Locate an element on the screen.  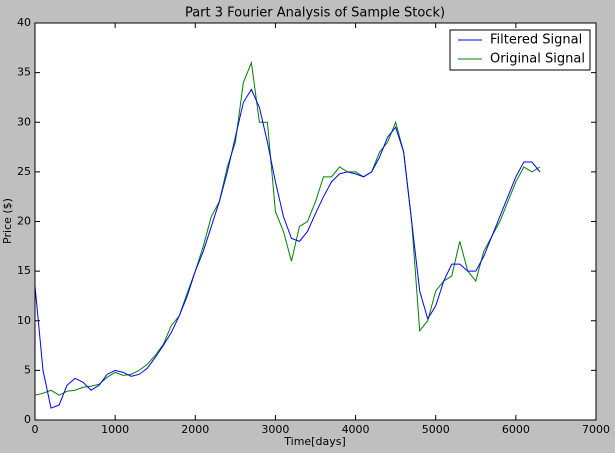
x-tick-label: 1000 is located at coordinates (115, 429).